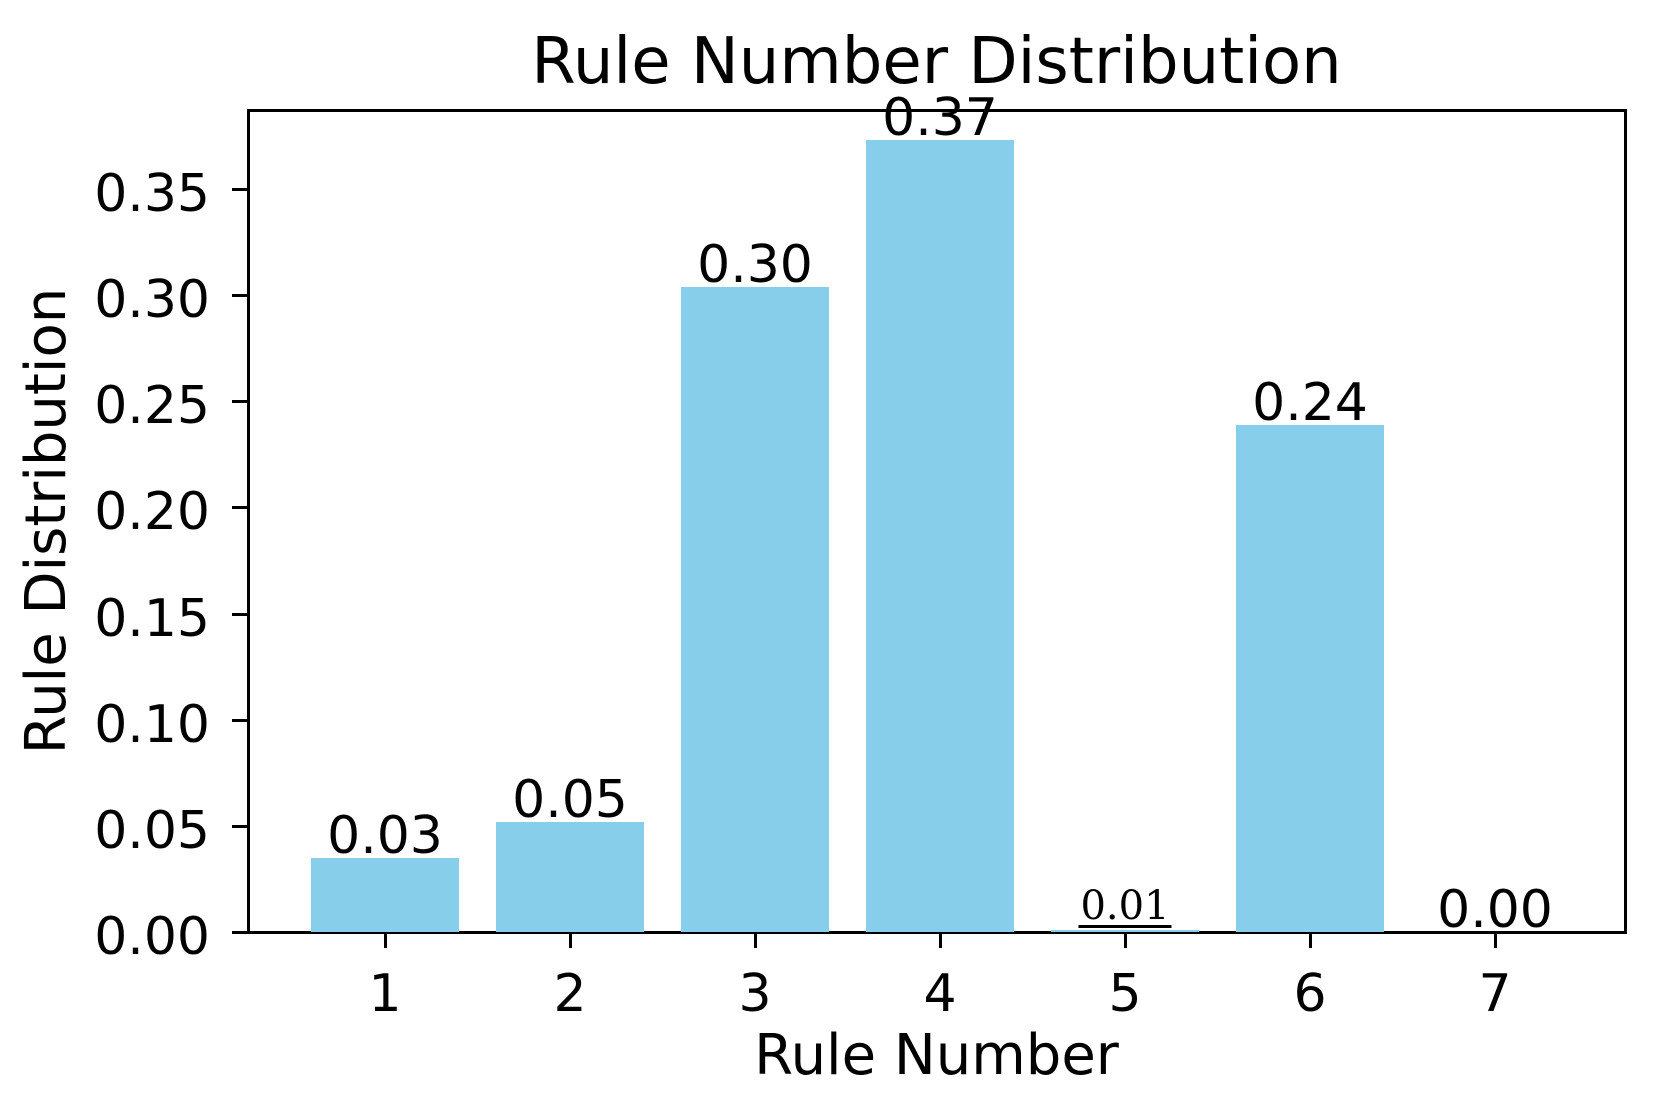  Describe the element at coordinates (1310, 994) in the screenshot. I see `x-tick-label: 6` at that location.